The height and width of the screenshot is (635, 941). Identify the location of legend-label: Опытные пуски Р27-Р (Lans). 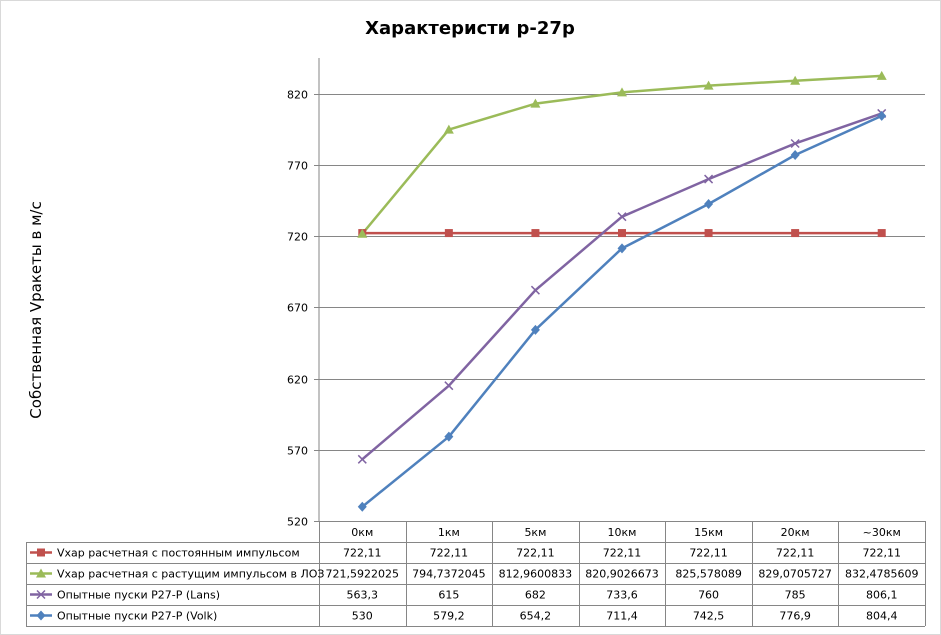
(138, 595).